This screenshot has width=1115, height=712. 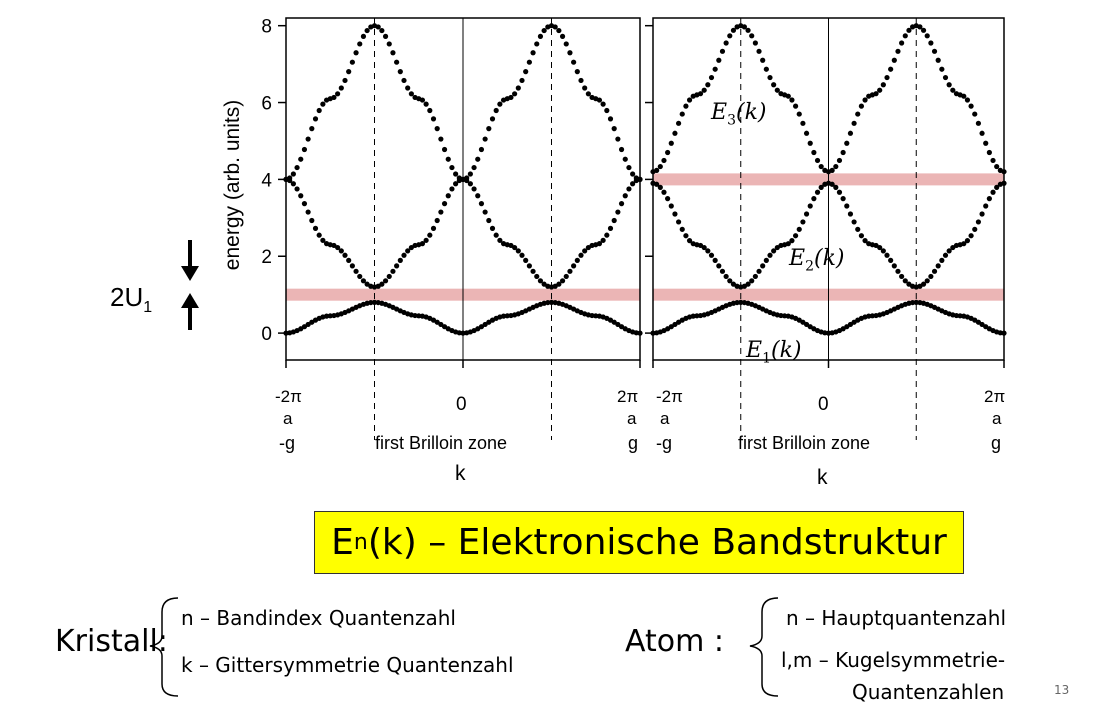 I want to click on y-axis-label: energy (arb. units), so click(x=232, y=185).